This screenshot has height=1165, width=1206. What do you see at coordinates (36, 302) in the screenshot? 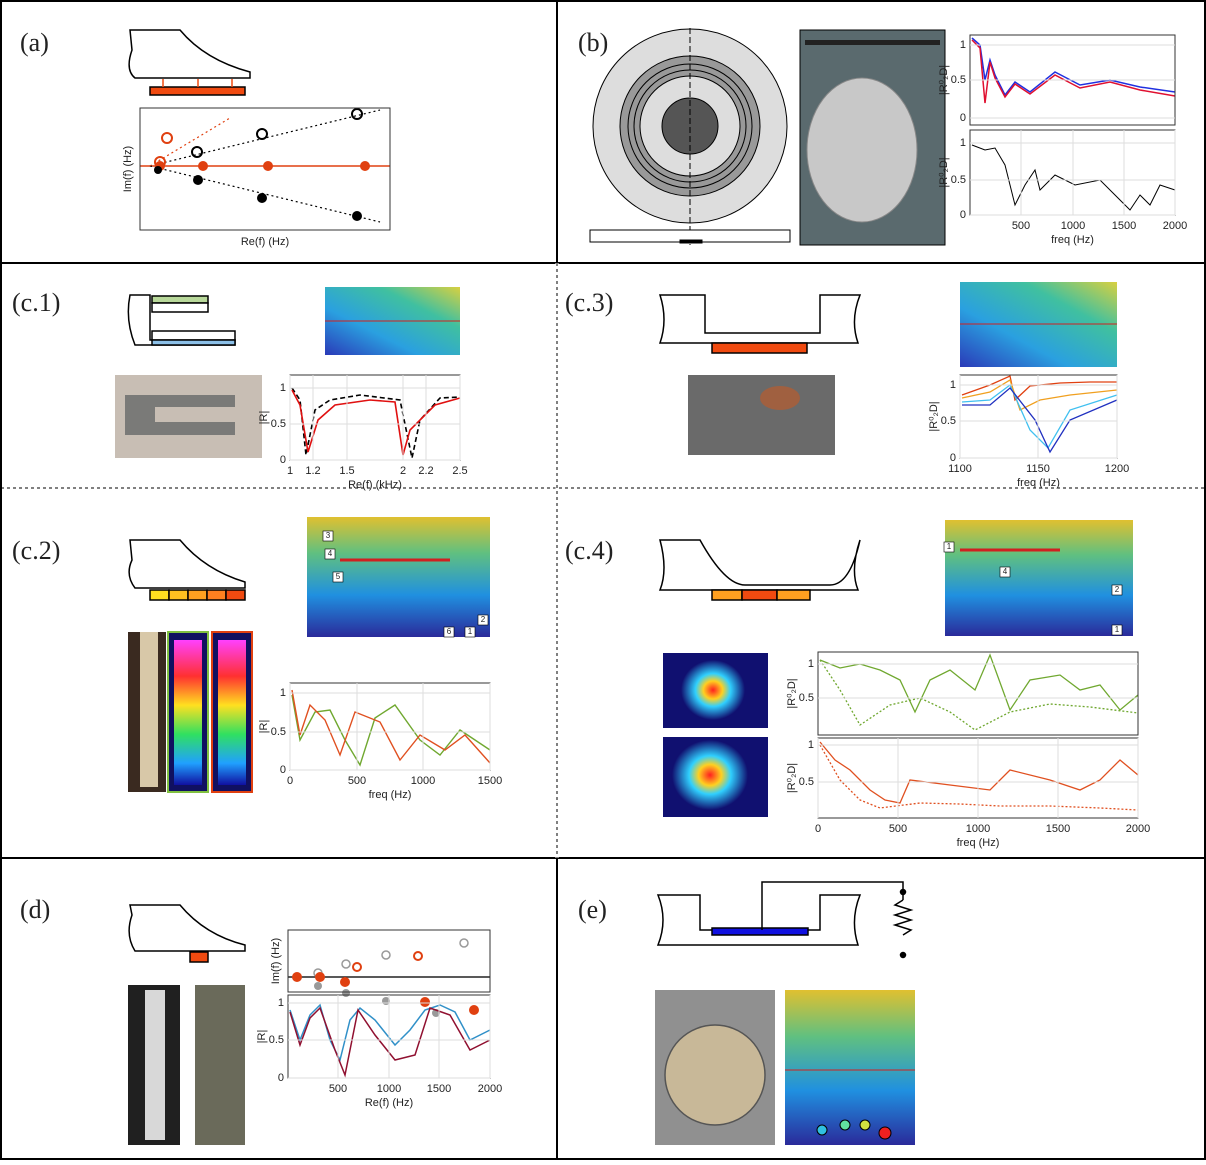
I see `panel-label: (c.1)` at bounding box center [36, 302].